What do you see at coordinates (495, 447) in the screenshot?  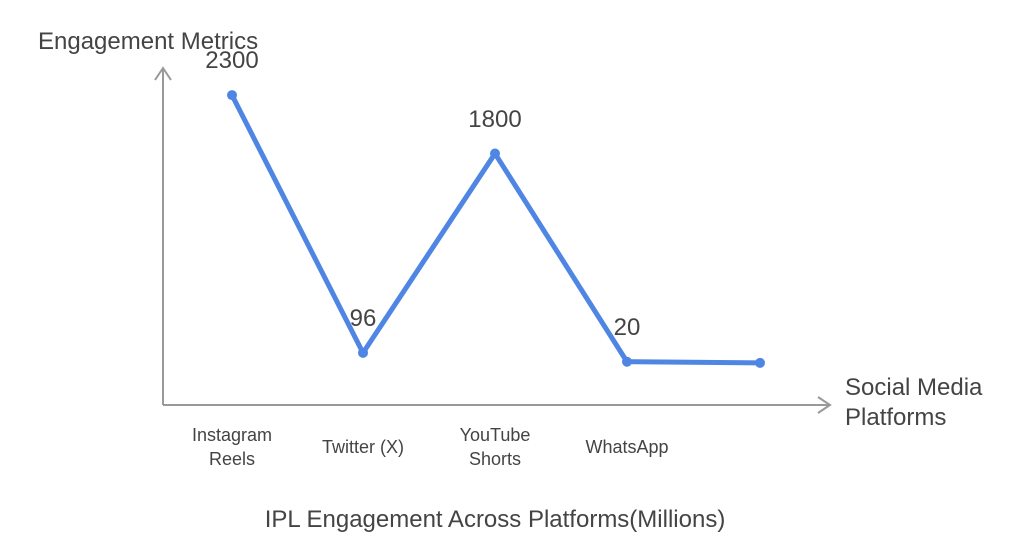 I see `x-tick-label: YouTube Shorts` at bounding box center [495, 447].